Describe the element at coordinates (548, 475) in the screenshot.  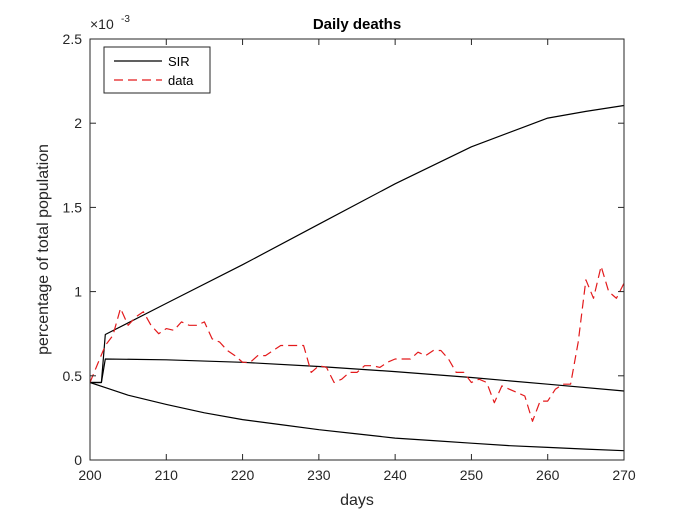
I see `x-tick-label: 260` at that location.